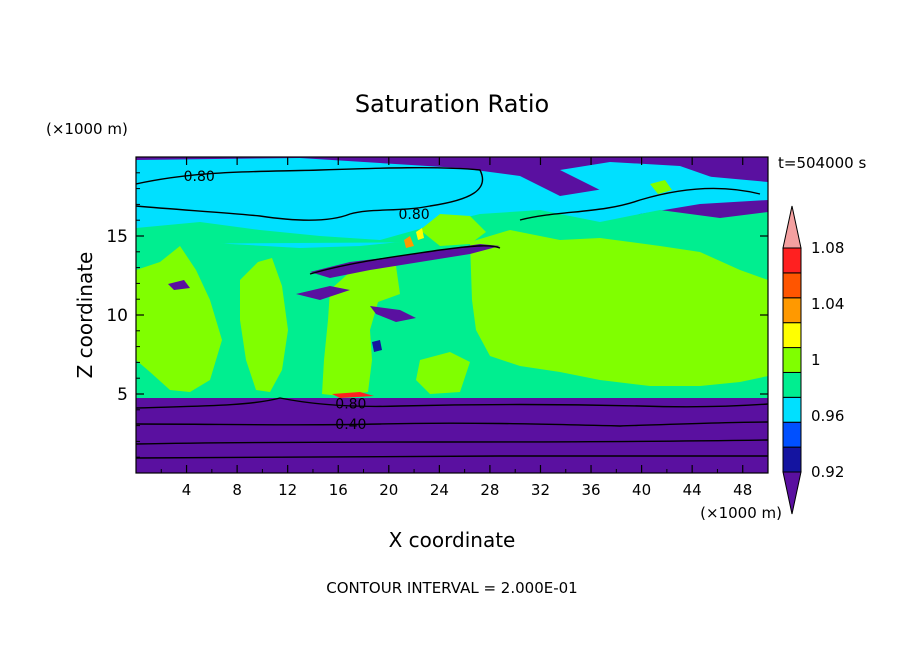 This screenshot has width=904, height=654. I want to click on x-axis-label: X coordinate, so click(452, 540).